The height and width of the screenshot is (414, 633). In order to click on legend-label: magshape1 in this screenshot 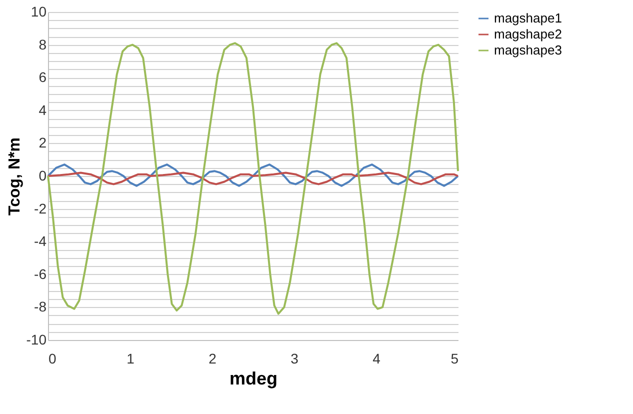, I will do `click(528, 18)`.